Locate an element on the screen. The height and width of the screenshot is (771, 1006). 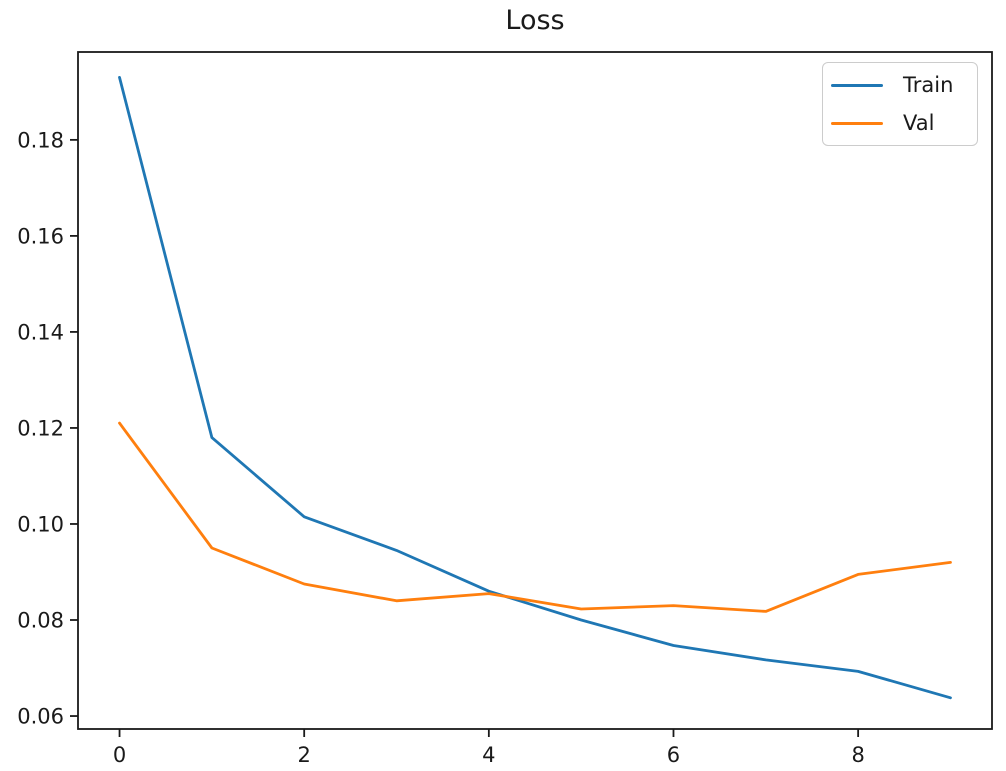
legend-label-val: Val is located at coordinates (919, 123).